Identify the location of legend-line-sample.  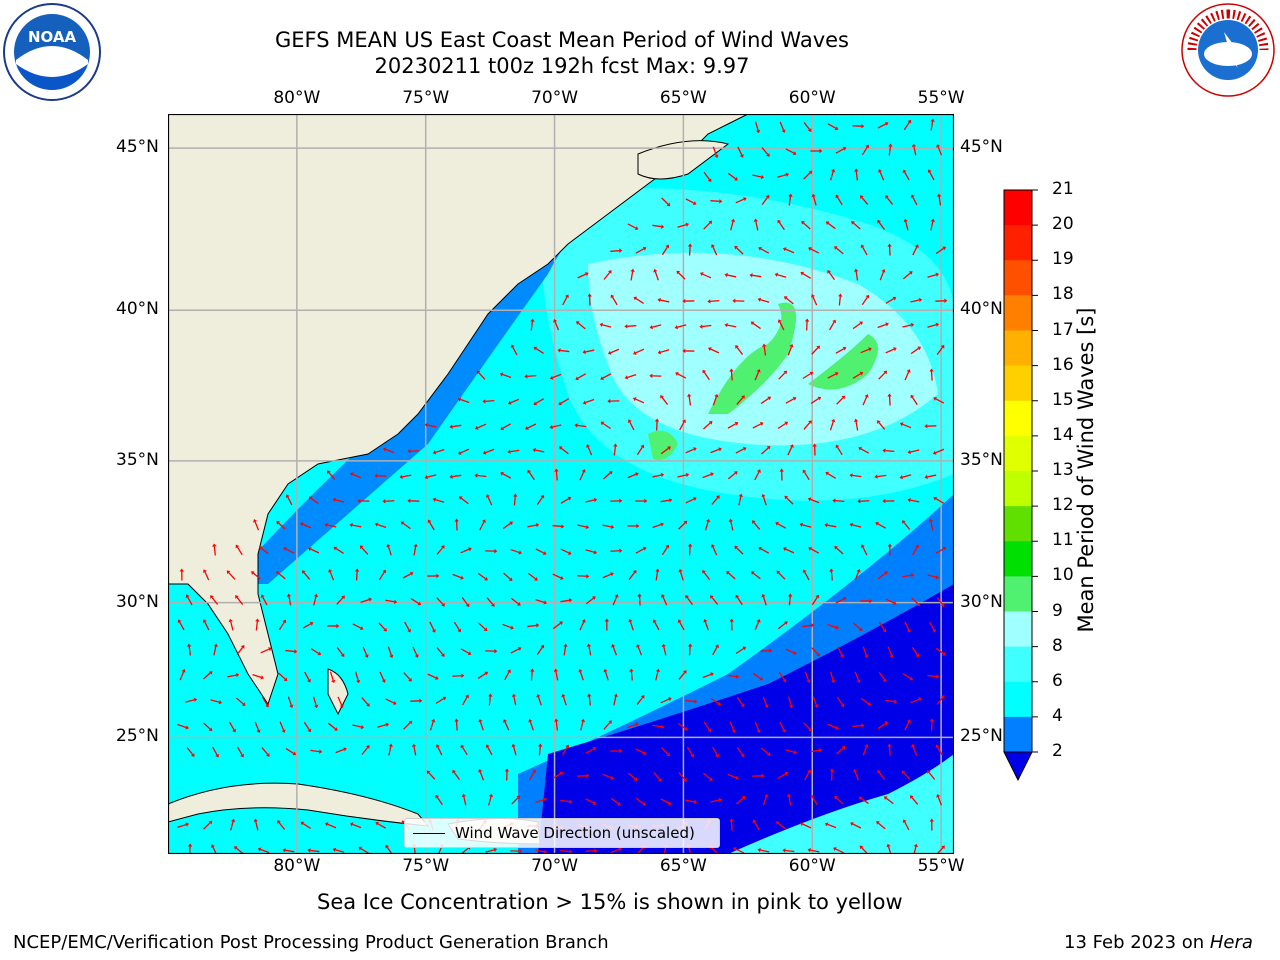
(429, 833).